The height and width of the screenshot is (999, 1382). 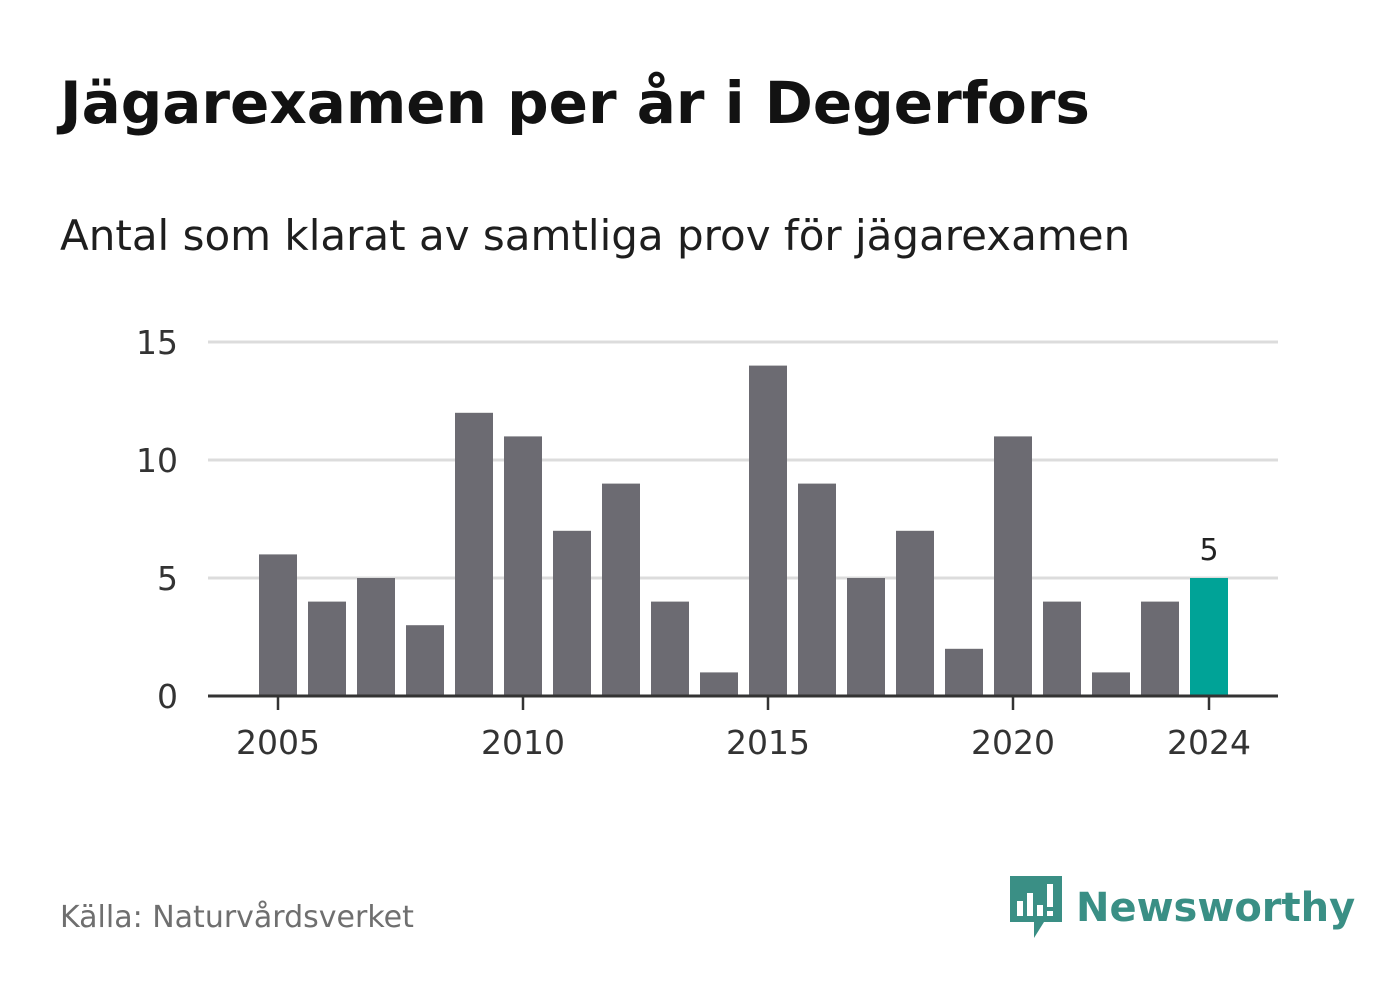 What do you see at coordinates (866, 637) in the screenshot?
I see `bar-2017` at bounding box center [866, 637].